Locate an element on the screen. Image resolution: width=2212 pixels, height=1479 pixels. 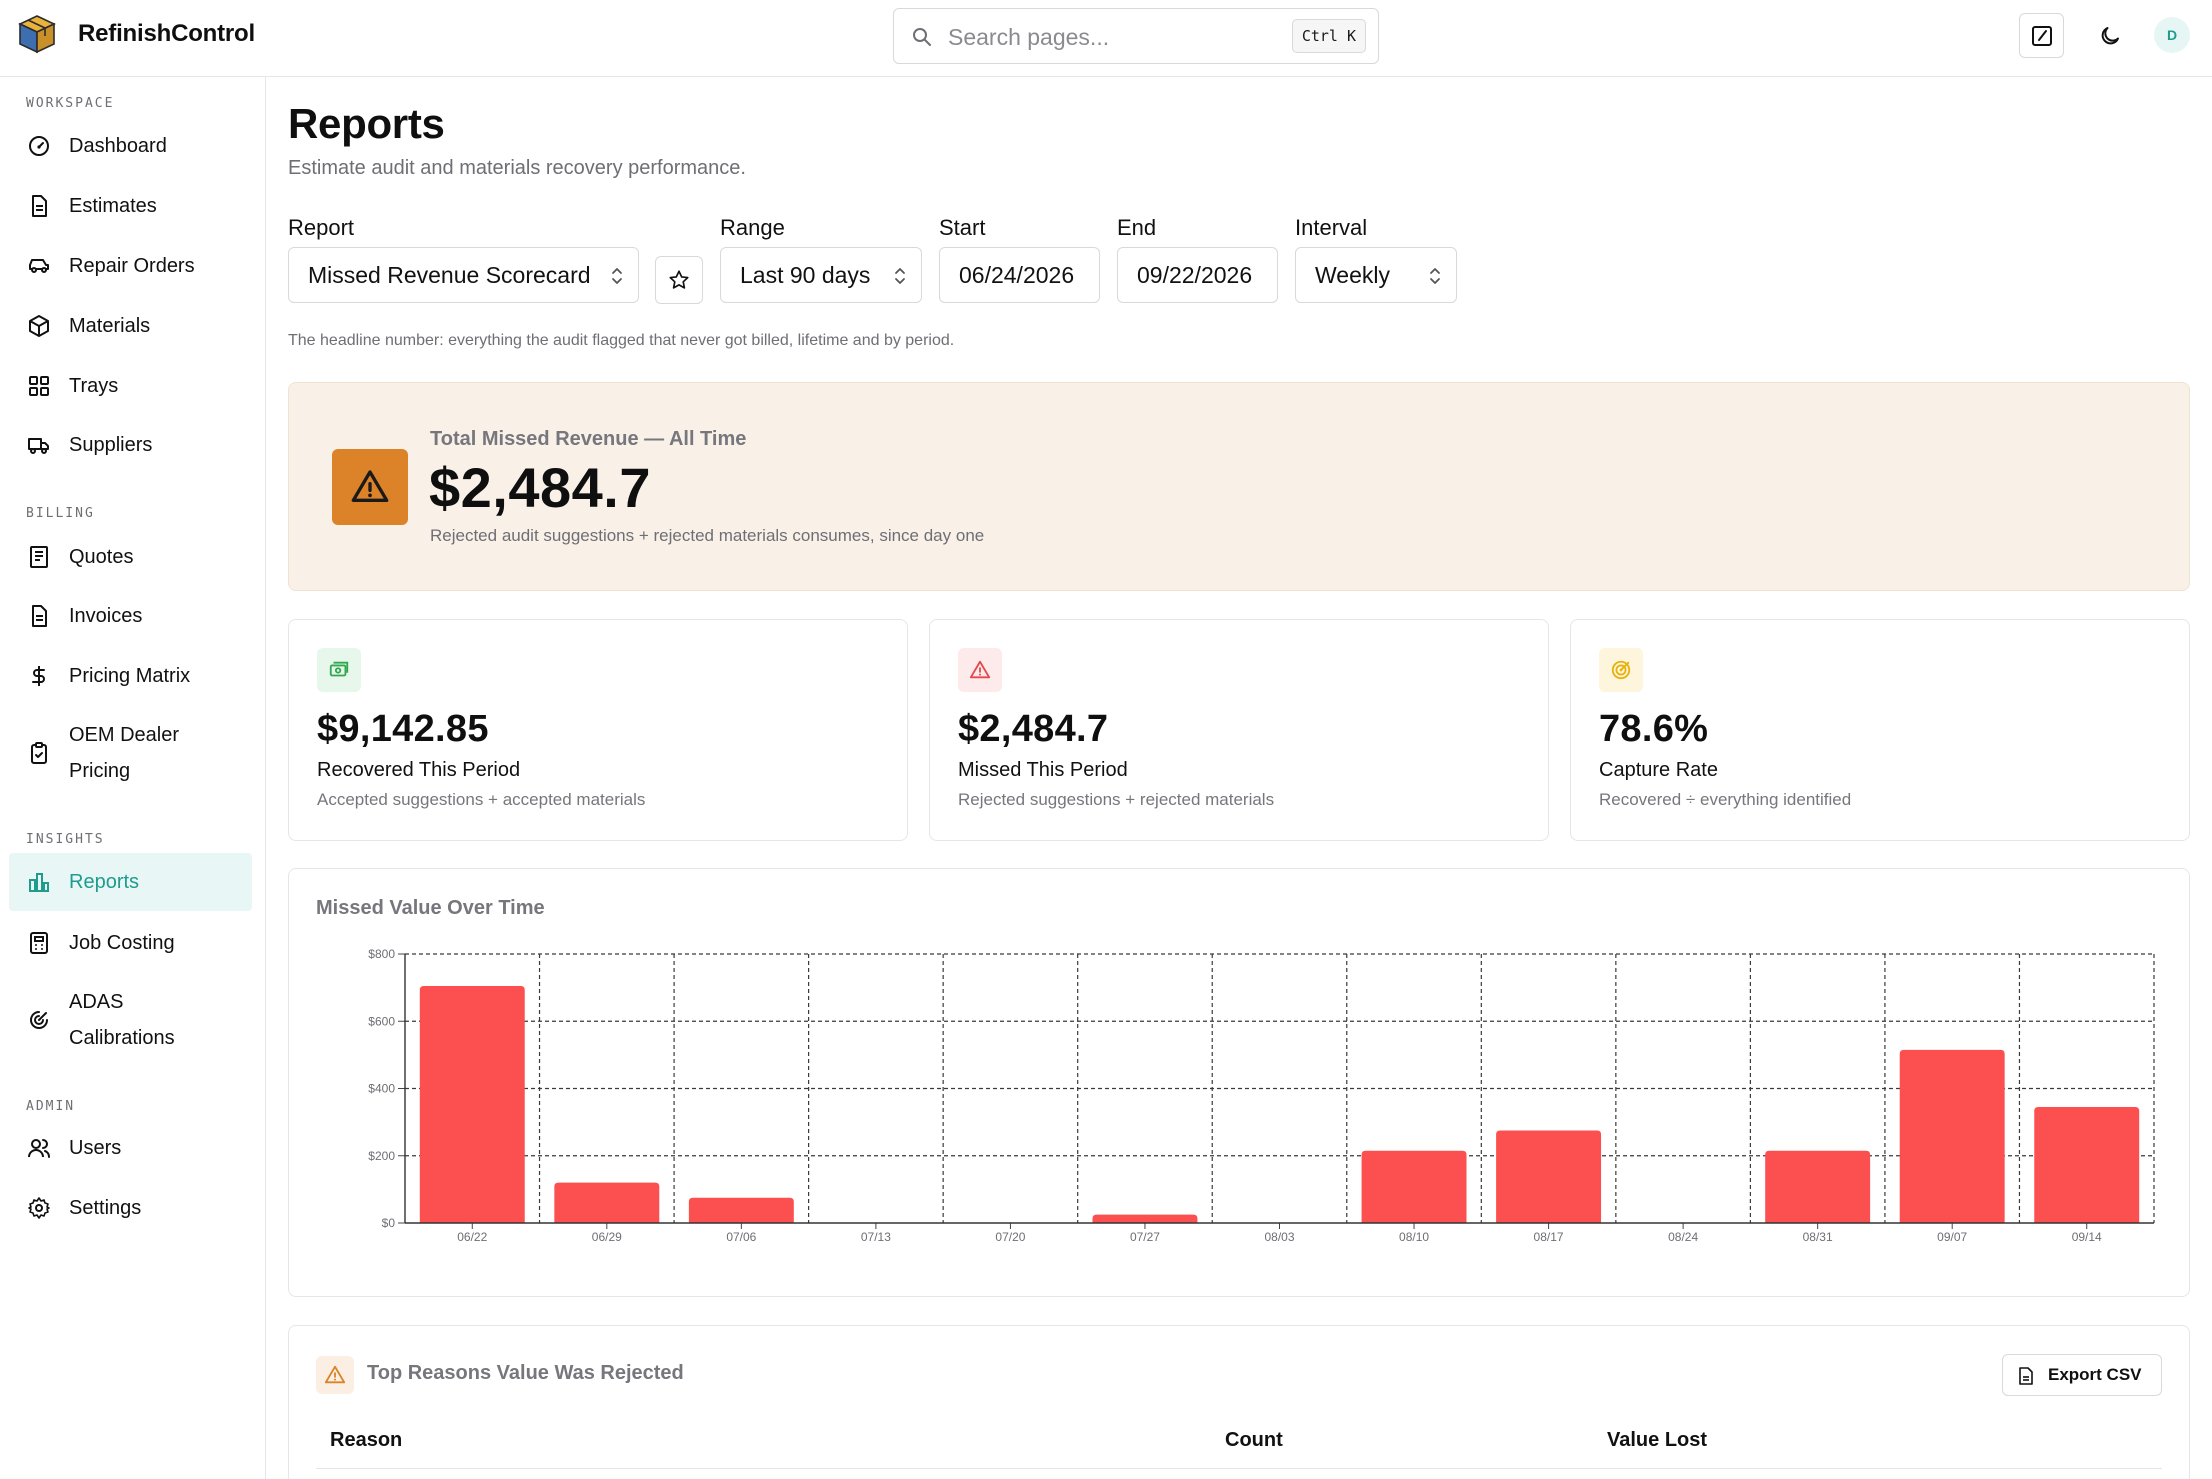
star-icon is located at coordinates (679, 279).